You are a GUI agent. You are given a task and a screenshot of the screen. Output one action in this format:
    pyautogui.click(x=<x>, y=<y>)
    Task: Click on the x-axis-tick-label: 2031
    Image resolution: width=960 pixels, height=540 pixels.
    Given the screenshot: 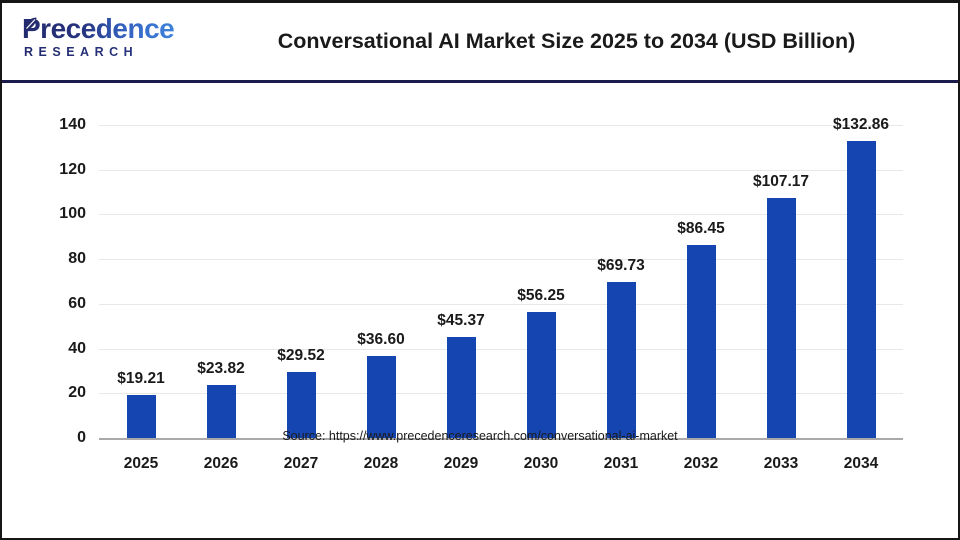 What is the action you would take?
    pyautogui.click(x=621, y=463)
    